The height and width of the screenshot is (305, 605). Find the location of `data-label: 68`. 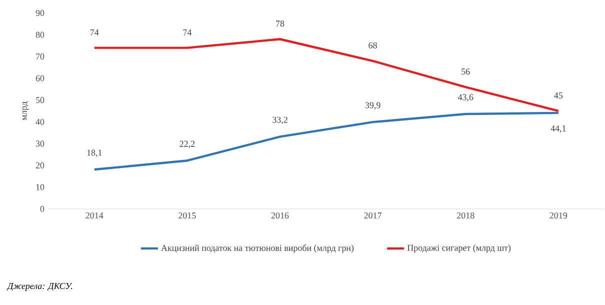

data-label: 68 is located at coordinates (372, 45).